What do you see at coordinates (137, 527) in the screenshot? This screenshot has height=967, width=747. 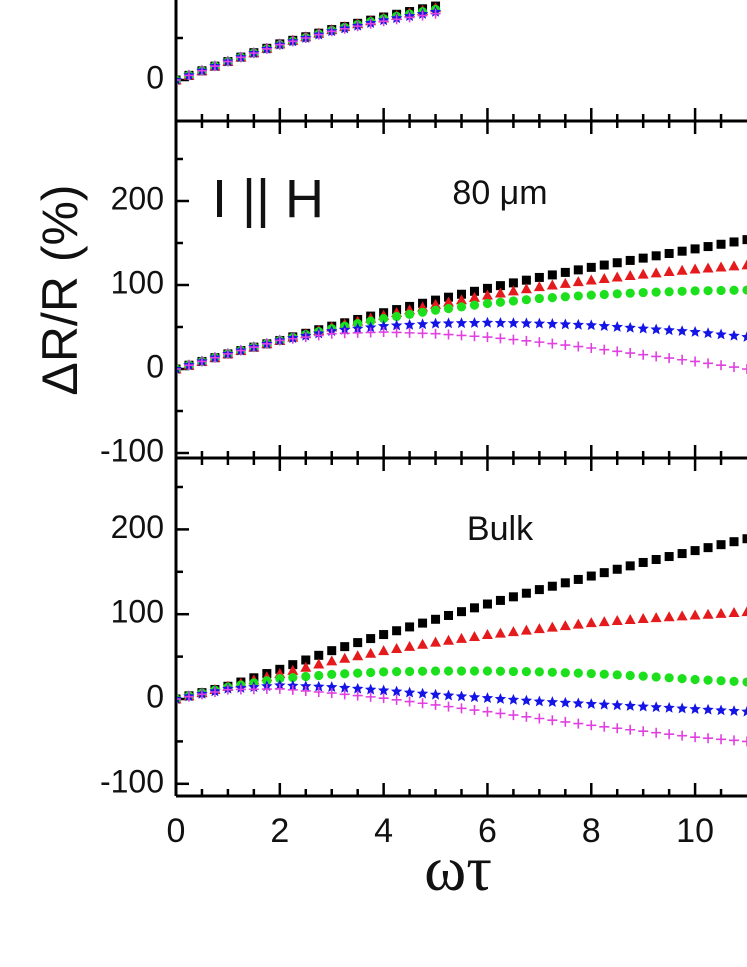 I see `y-tick-label: 200` at bounding box center [137, 527].